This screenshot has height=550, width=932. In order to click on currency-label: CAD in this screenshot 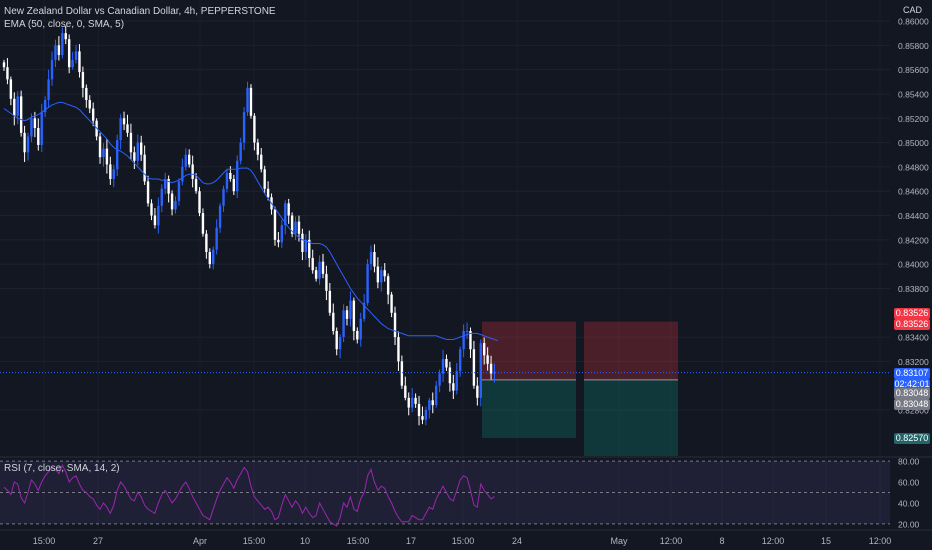, I will do `click(912, 10)`.